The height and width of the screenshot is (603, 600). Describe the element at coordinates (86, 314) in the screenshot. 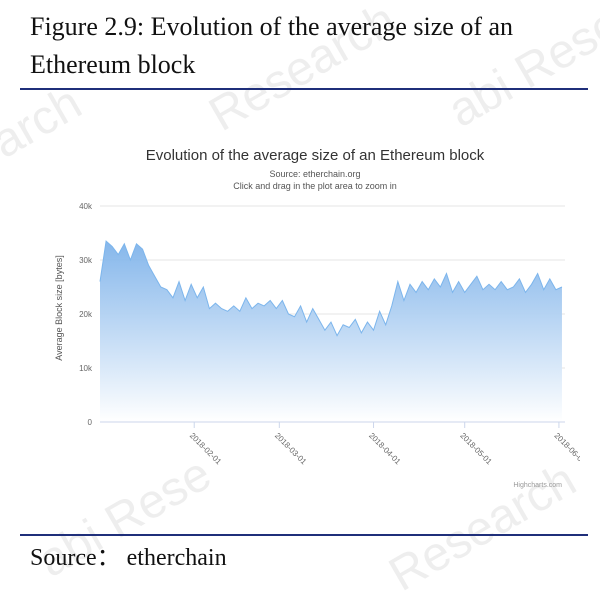

I see `y-tick-label: 20k` at that location.